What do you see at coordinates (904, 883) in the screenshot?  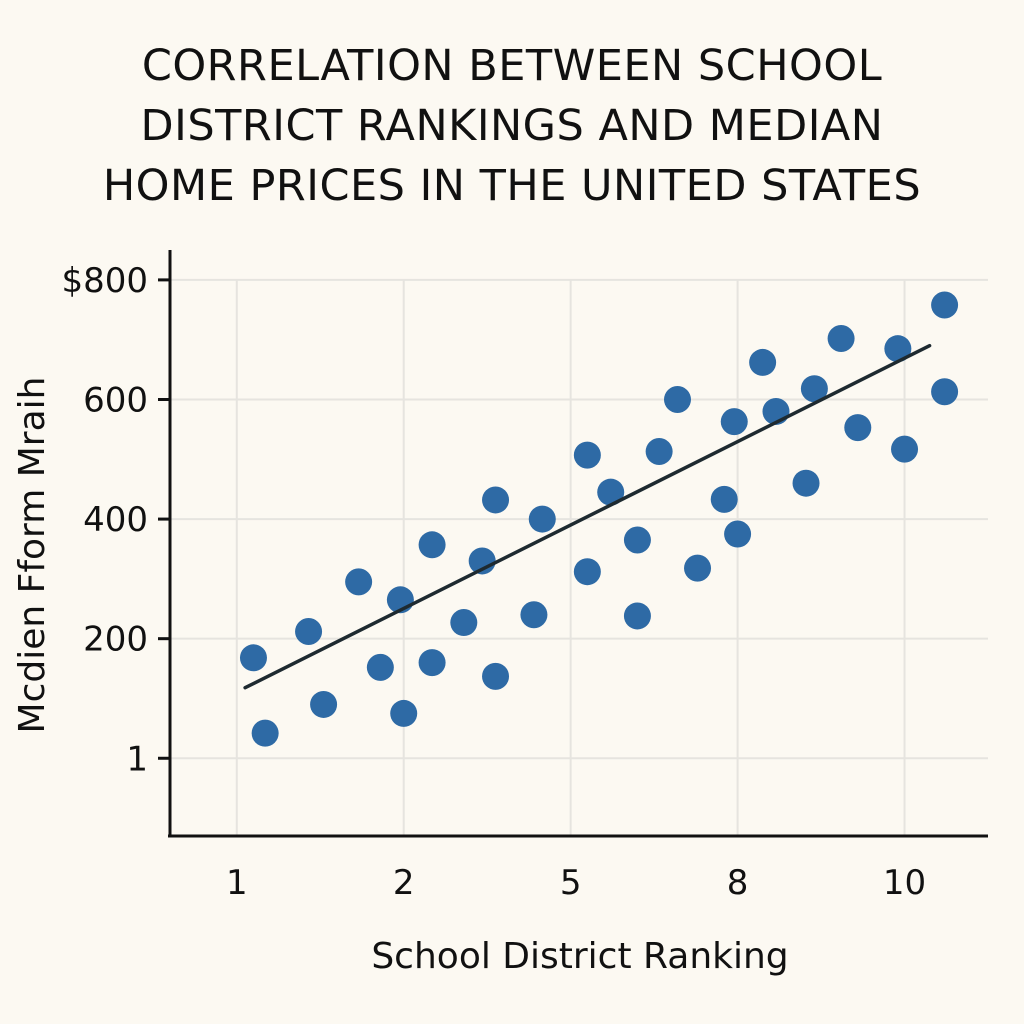 I see `x-tick-label-4: 10` at bounding box center [904, 883].